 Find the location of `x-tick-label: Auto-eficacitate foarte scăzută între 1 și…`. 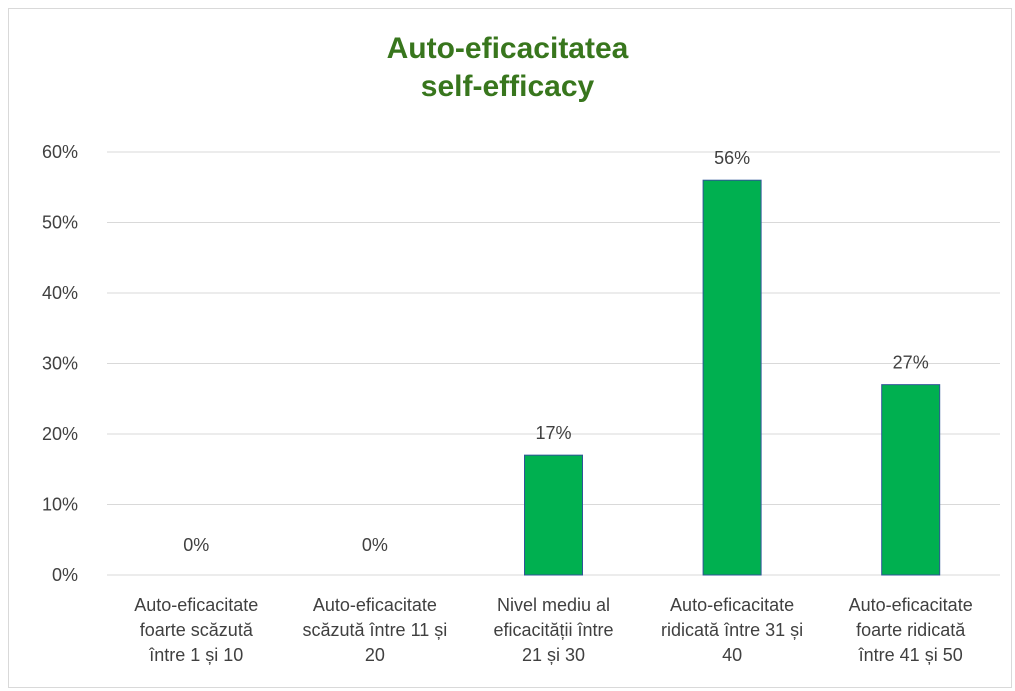

x-tick-label: Auto-eficacitate foarte scăzută între 1 și… is located at coordinates (196, 630).